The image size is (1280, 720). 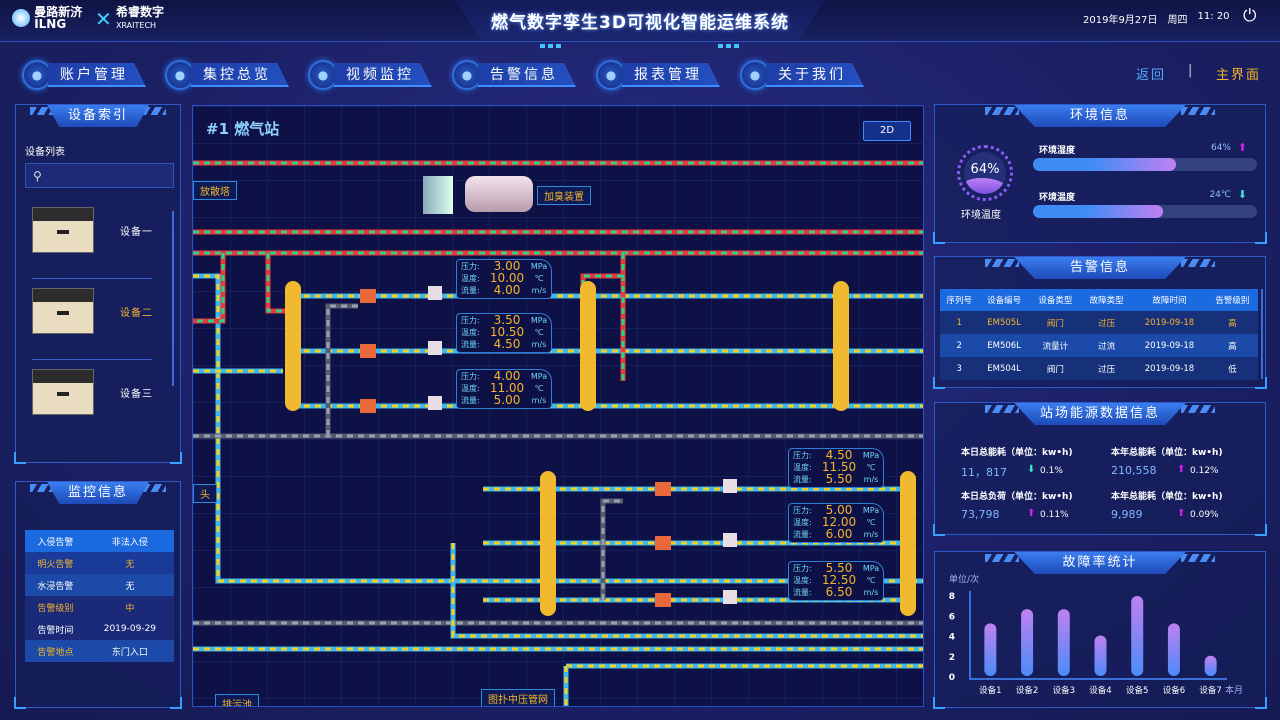 What do you see at coordinates (47, 18) in the screenshot?
I see `logo-ilng: 曼路新济 ILNG` at bounding box center [47, 18].